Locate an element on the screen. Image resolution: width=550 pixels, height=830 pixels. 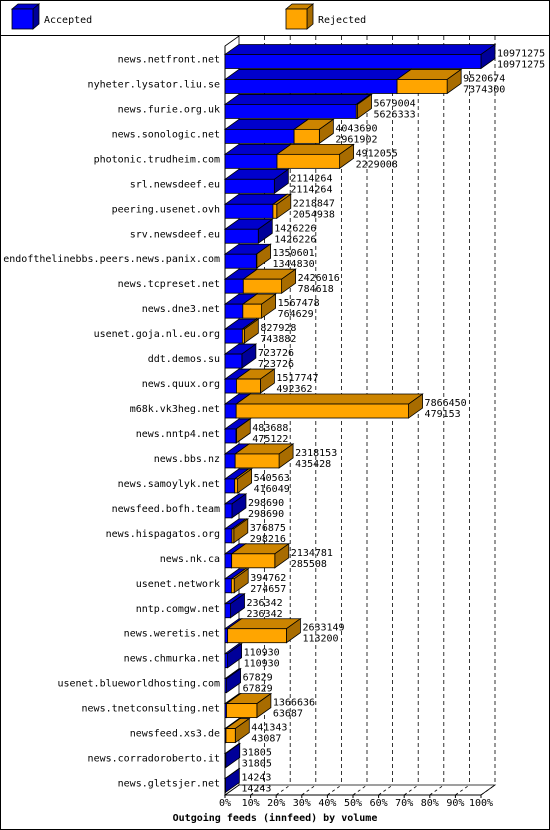
data-label-accepted: 110930 is located at coordinates (262, 664).